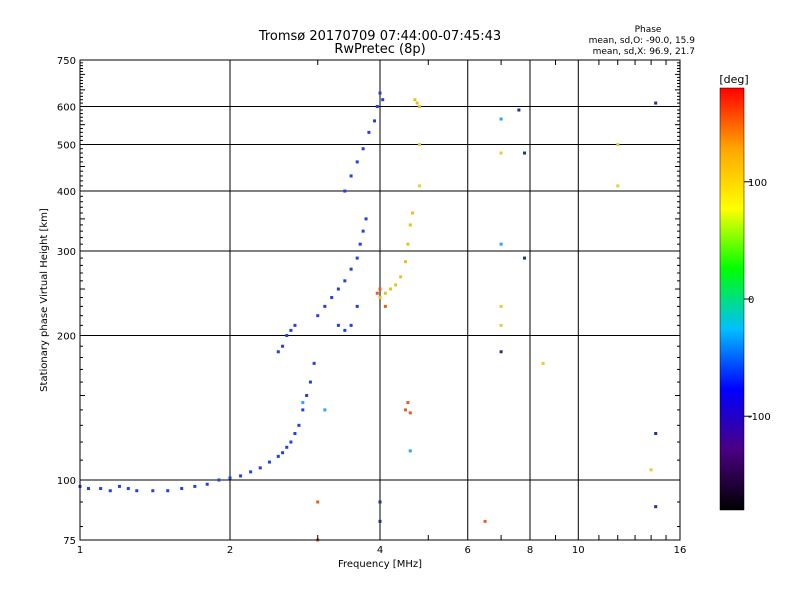 The height and width of the screenshot is (600, 800). Describe the element at coordinates (733, 79) in the screenshot. I see `colorbar-label: [deg]` at that location.